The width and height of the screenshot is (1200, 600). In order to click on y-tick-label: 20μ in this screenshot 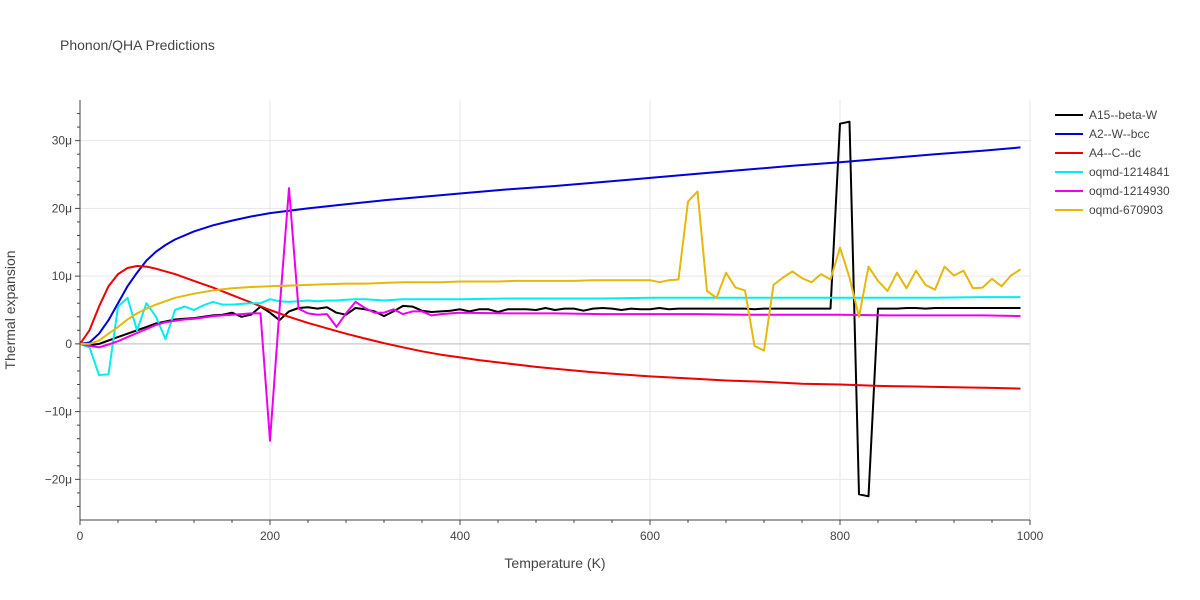, I will do `click(62, 208)`.